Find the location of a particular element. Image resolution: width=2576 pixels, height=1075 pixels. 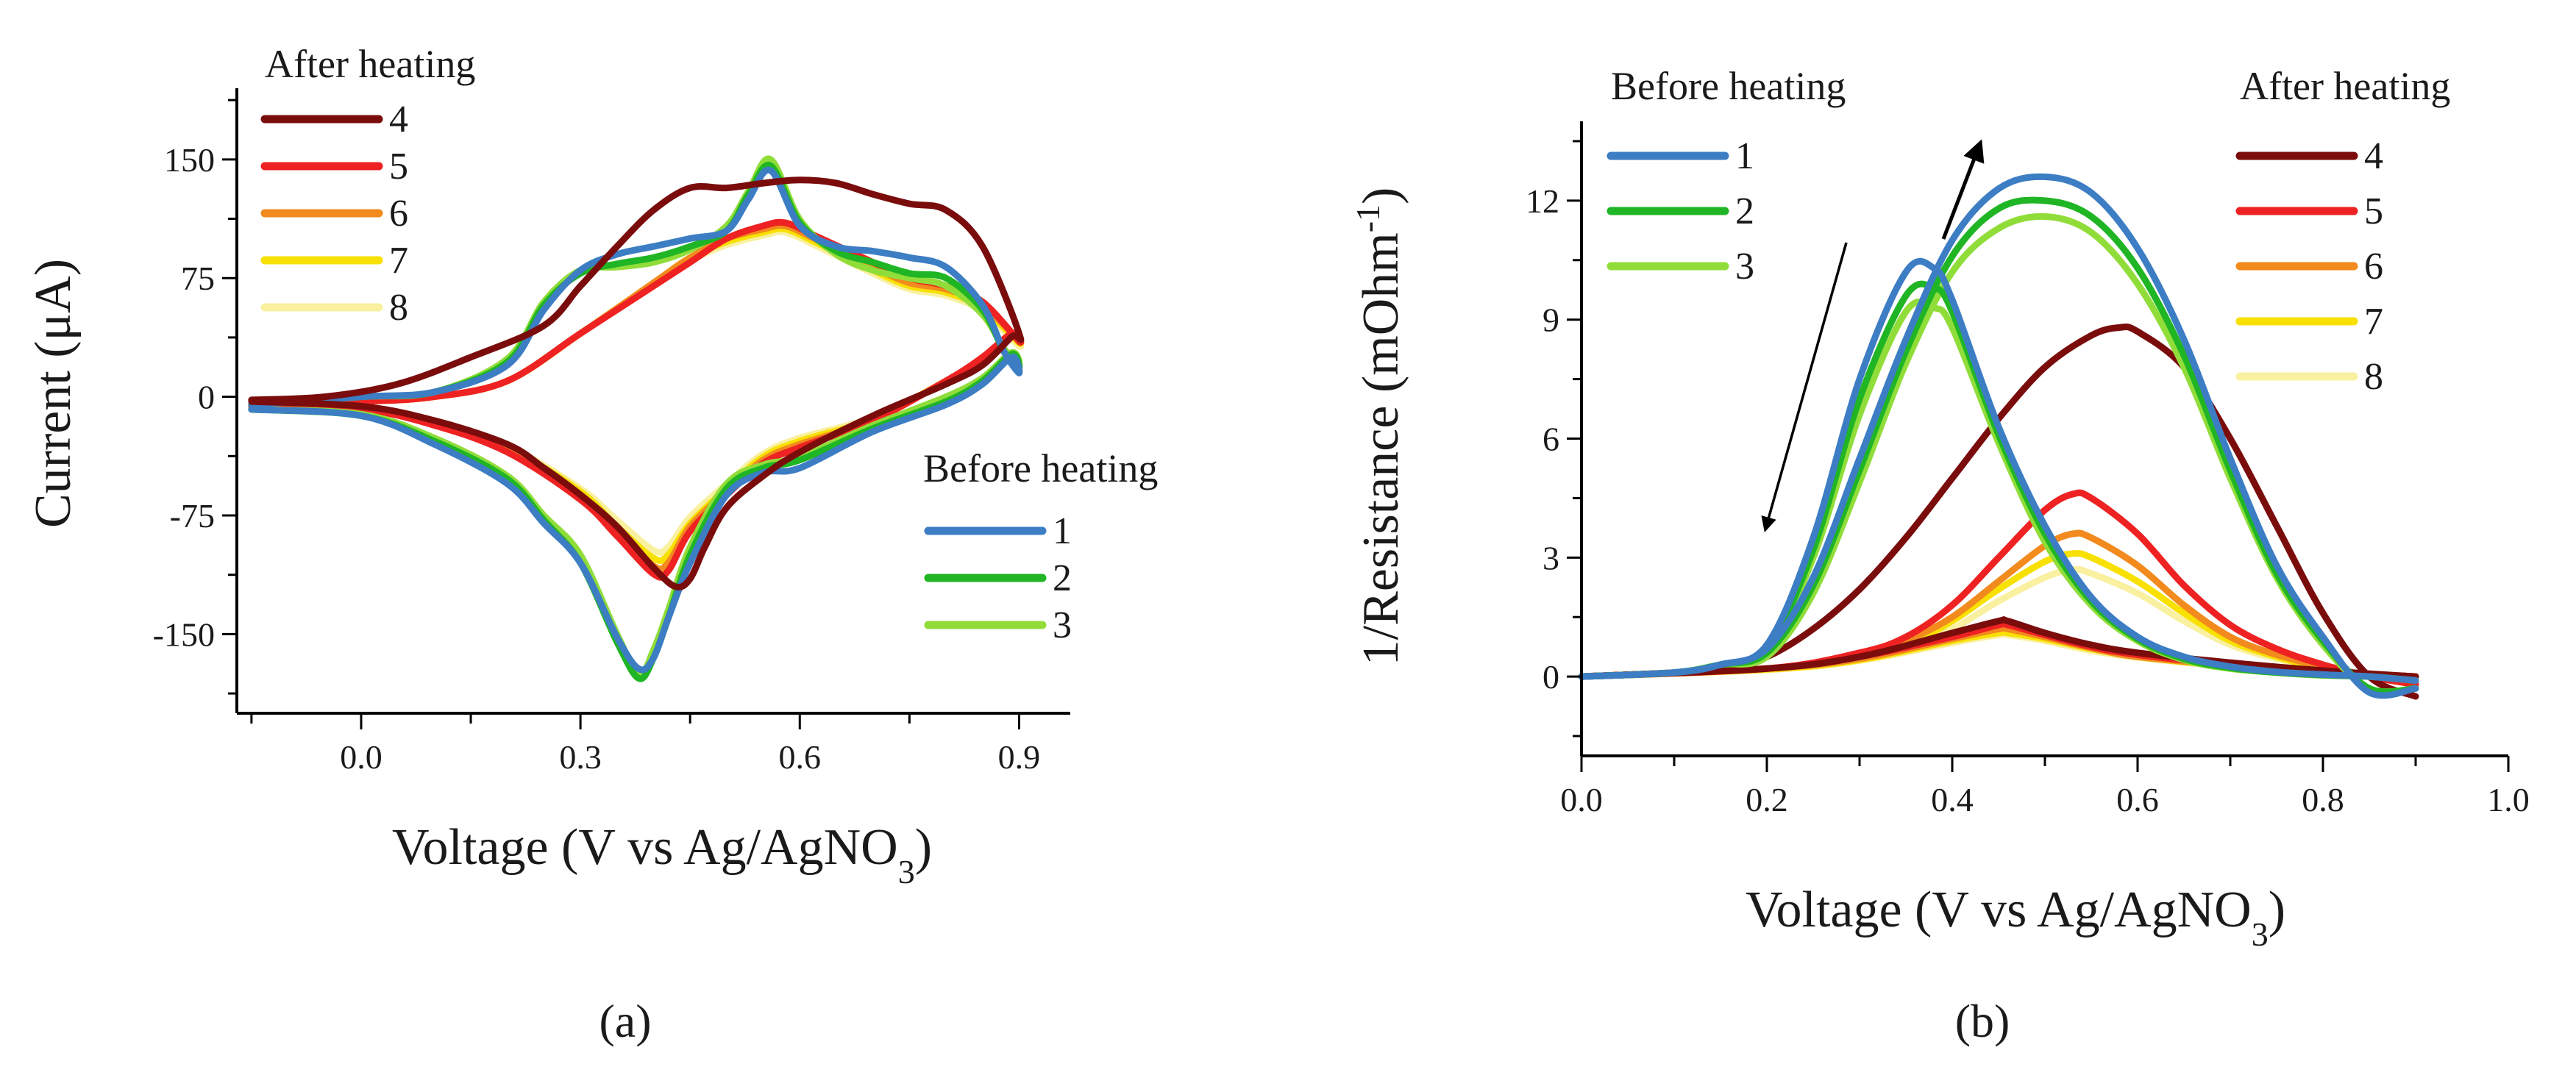

panel-b-legend-after-heating: After heating 4 5 6 7 8 is located at coordinates (2342, 231).